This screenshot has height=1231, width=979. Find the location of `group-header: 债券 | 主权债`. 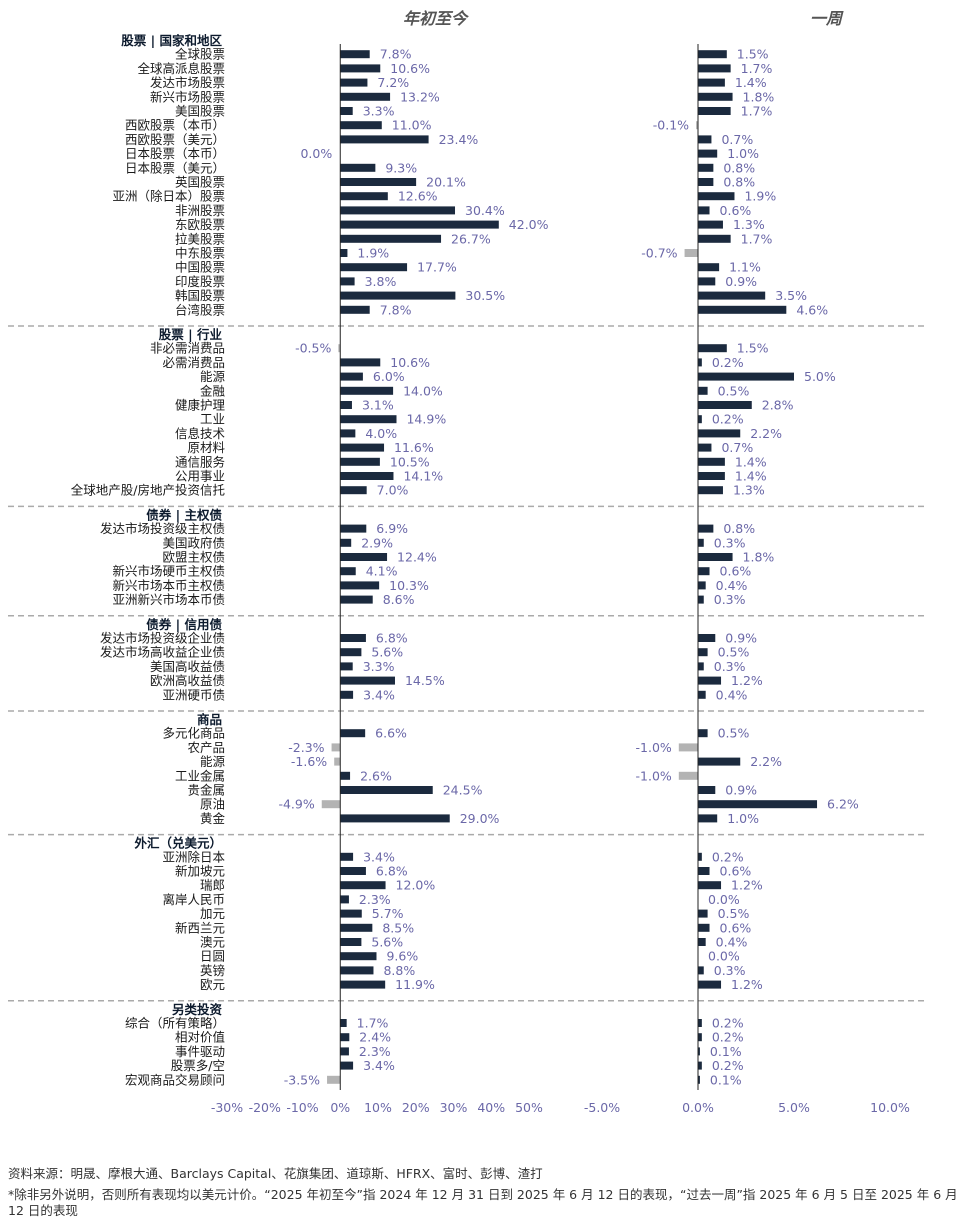

group-header: 债券 | 主权债 is located at coordinates (184, 514).